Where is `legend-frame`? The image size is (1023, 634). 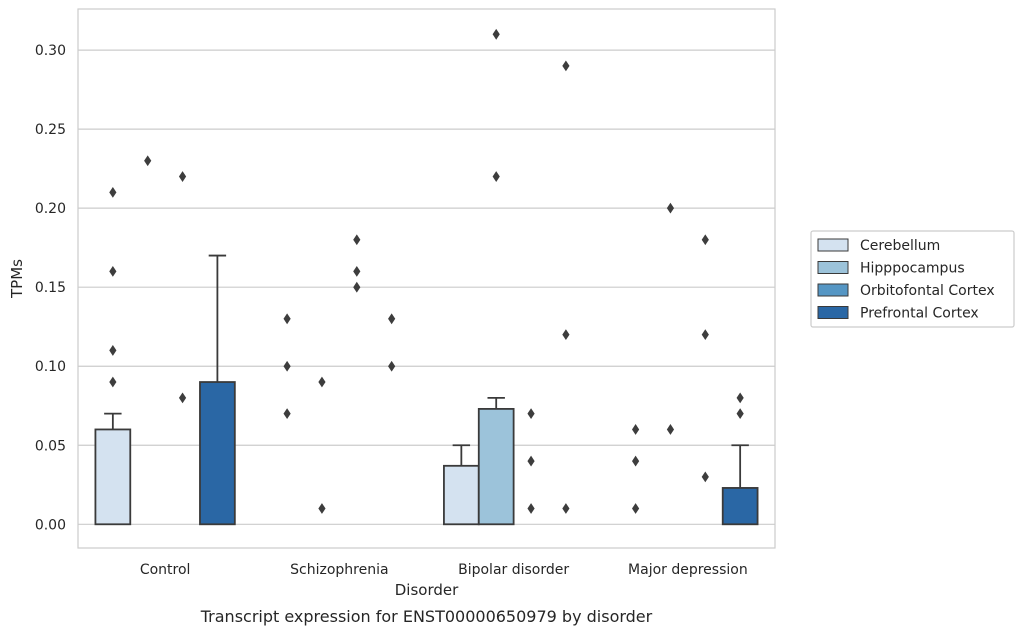 legend-frame is located at coordinates (912, 279).